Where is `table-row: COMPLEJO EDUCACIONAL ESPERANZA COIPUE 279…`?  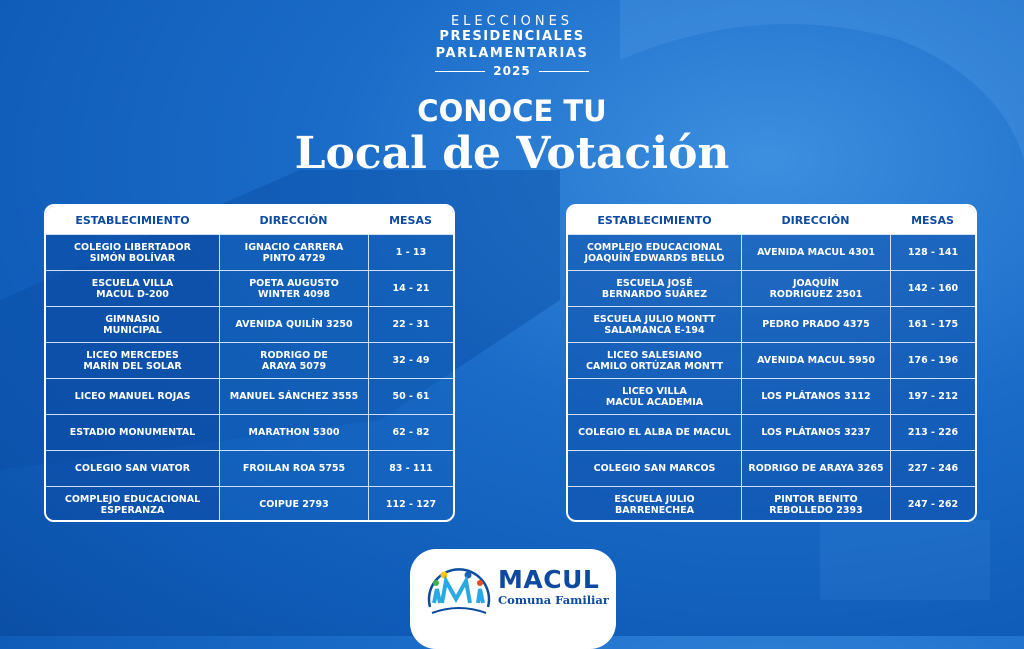 table-row: COMPLEJO EDUCACIONAL ESPERANZA COIPUE 279… is located at coordinates (249, 503).